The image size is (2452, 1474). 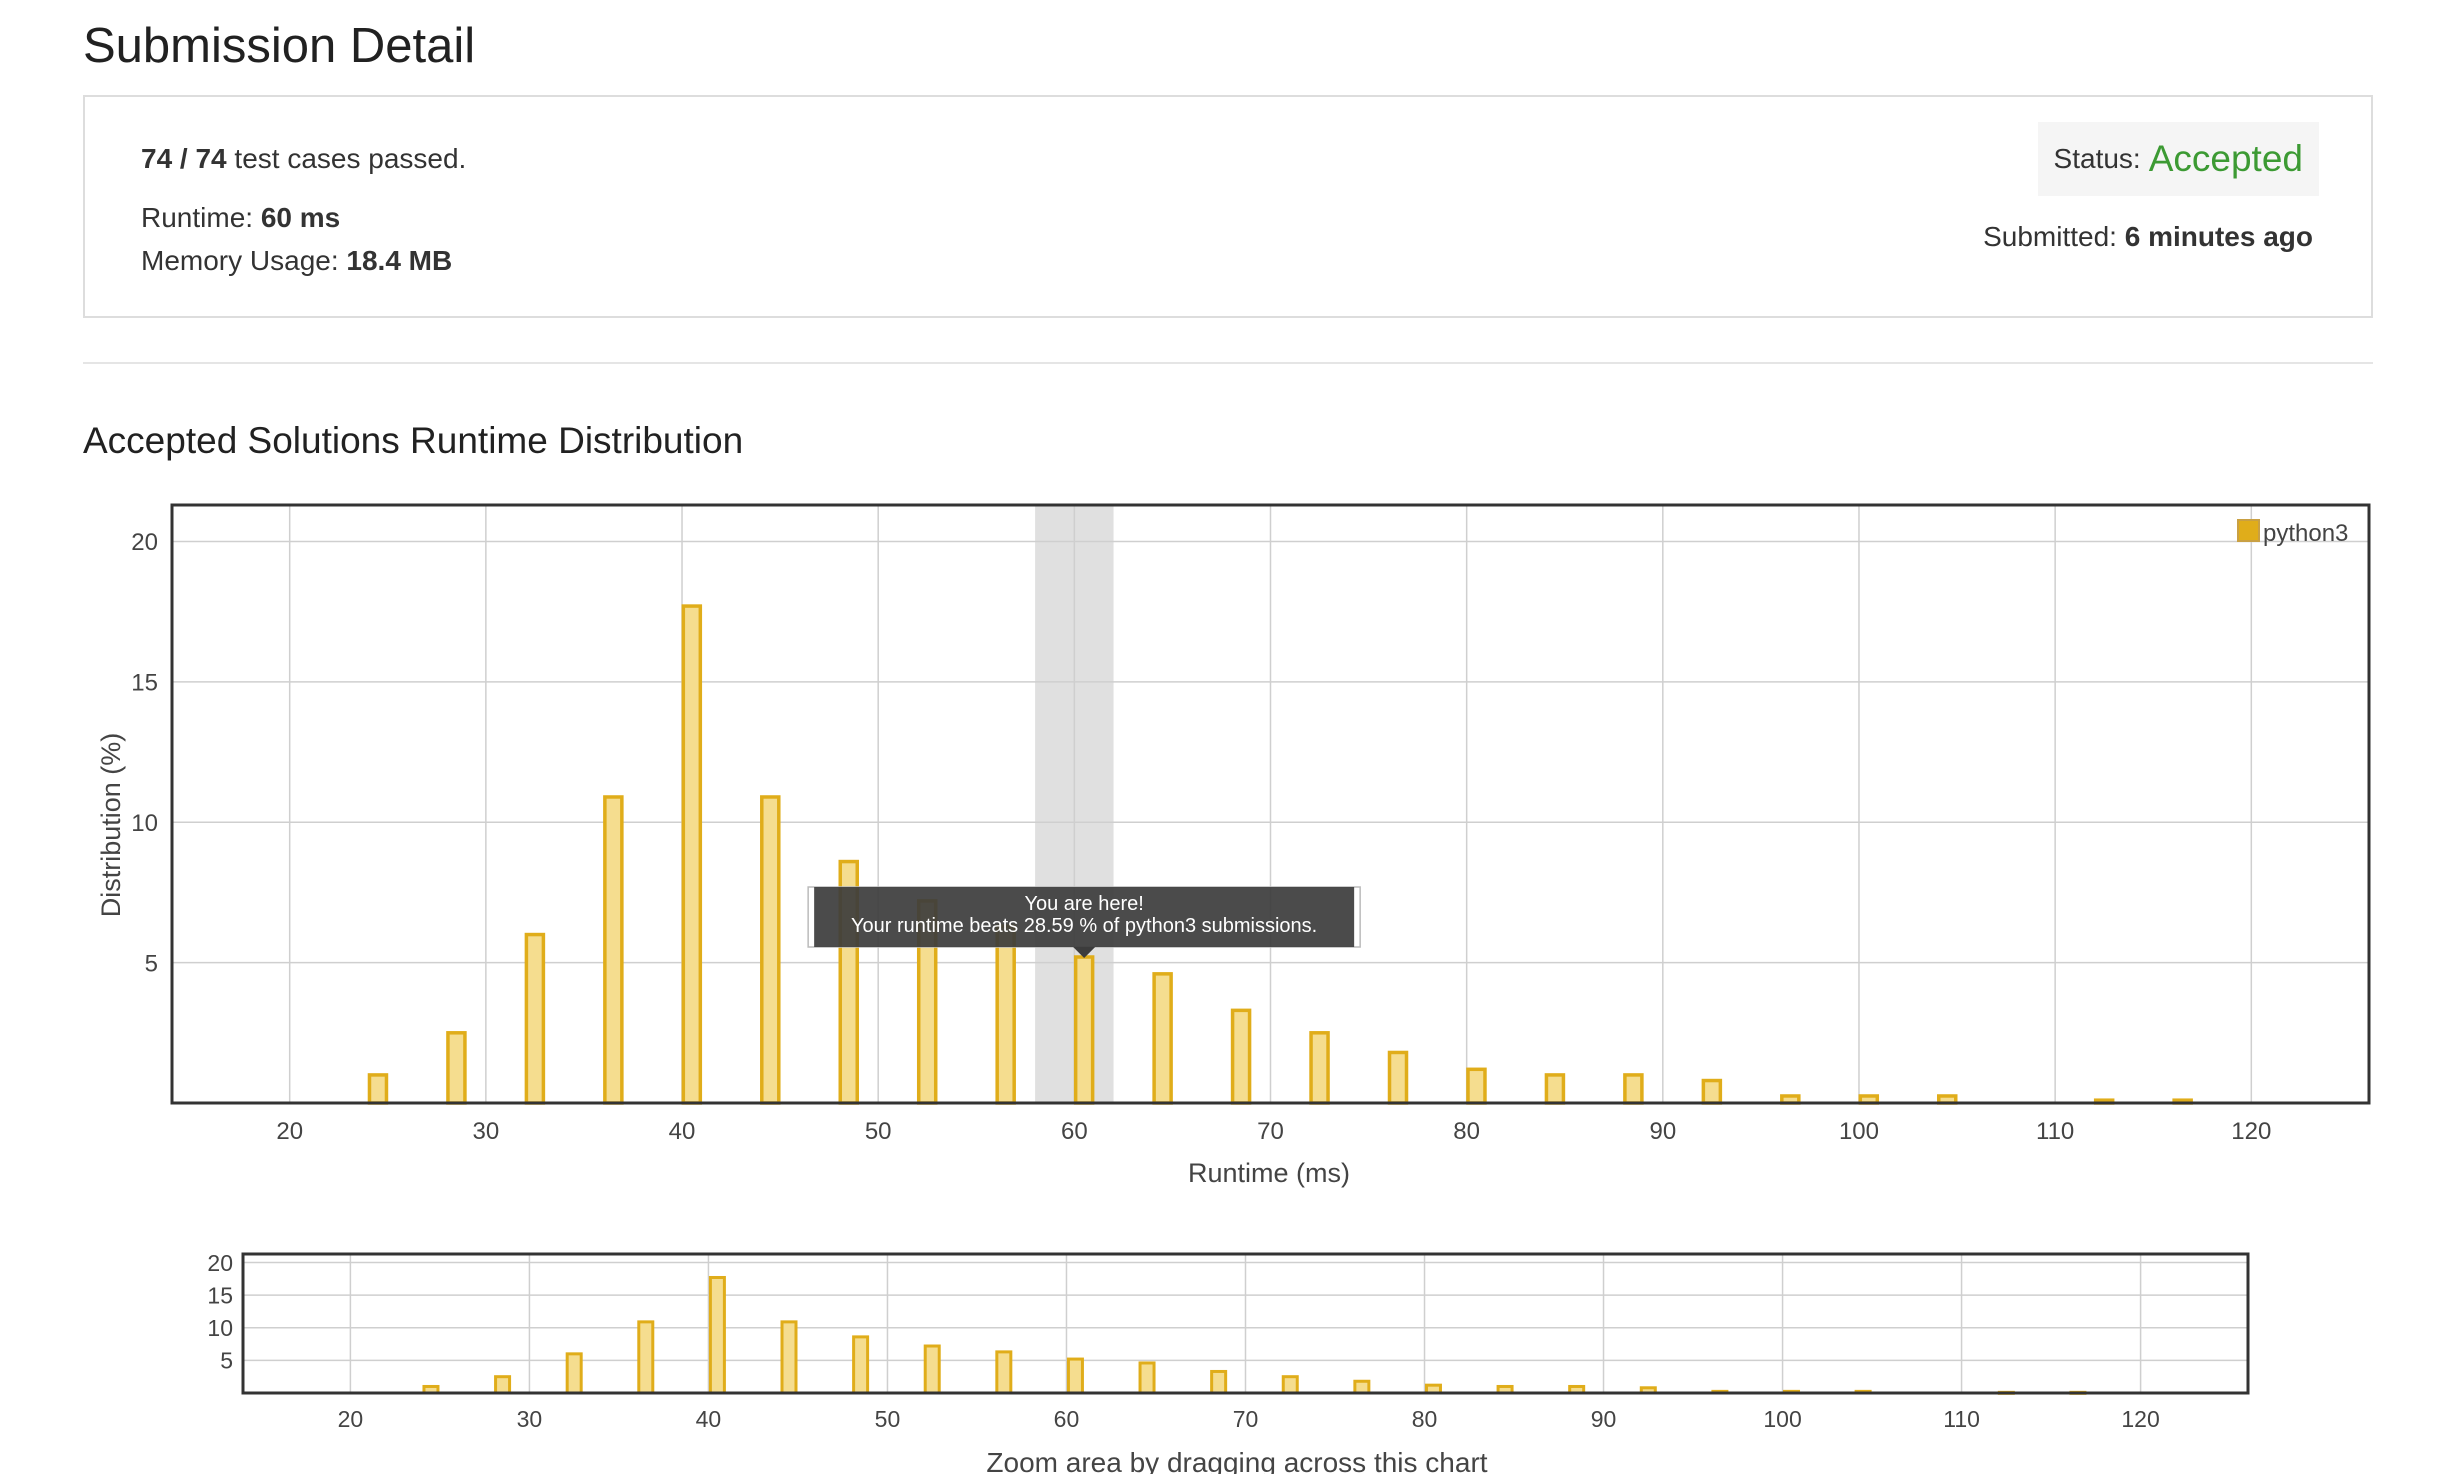 What do you see at coordinates (1228, 363) in the screenshot?
I see `section-divider` at bounding box center [1228, 363].